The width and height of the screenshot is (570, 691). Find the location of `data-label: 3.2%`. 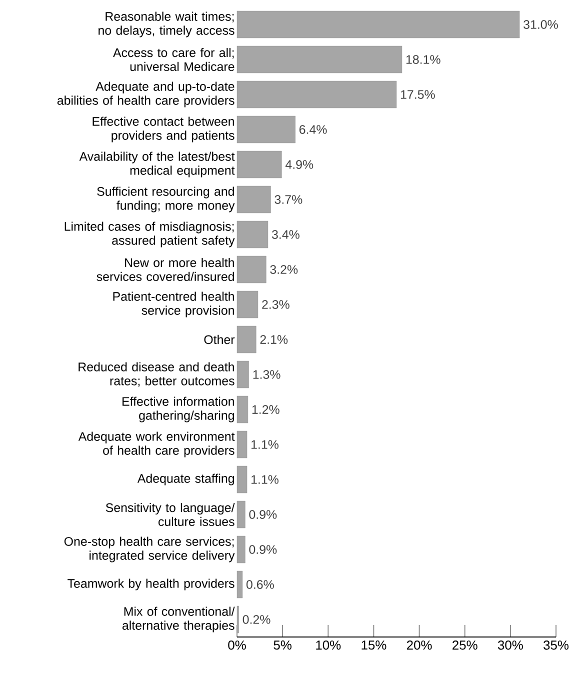

data-label: 3.2% is located at coordinates (284, 269).